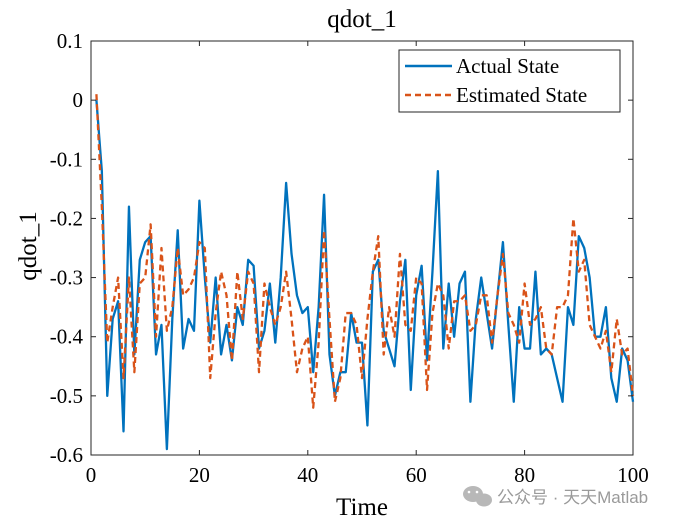 This screenshot has height=525, width=700. I want to click on x-tick-label: 100, so click(633, 475).